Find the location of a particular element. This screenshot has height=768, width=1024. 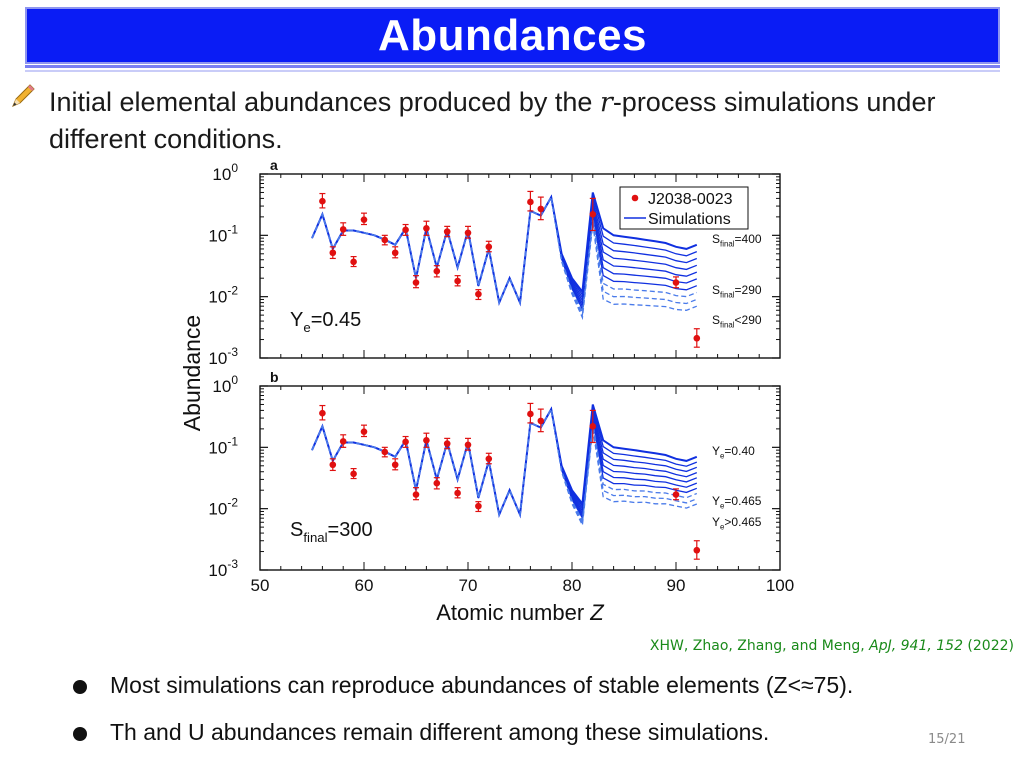

legend-observed-label: J2038-0023 is located at coordinates (690, 199).